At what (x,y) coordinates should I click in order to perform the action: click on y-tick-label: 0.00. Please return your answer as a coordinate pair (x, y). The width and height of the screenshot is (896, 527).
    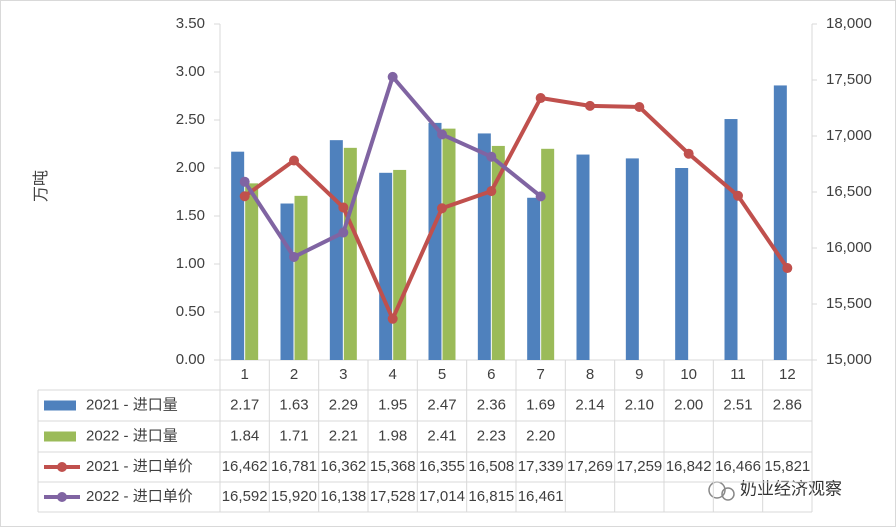
    Looking at the image, I should click on (190, 359).